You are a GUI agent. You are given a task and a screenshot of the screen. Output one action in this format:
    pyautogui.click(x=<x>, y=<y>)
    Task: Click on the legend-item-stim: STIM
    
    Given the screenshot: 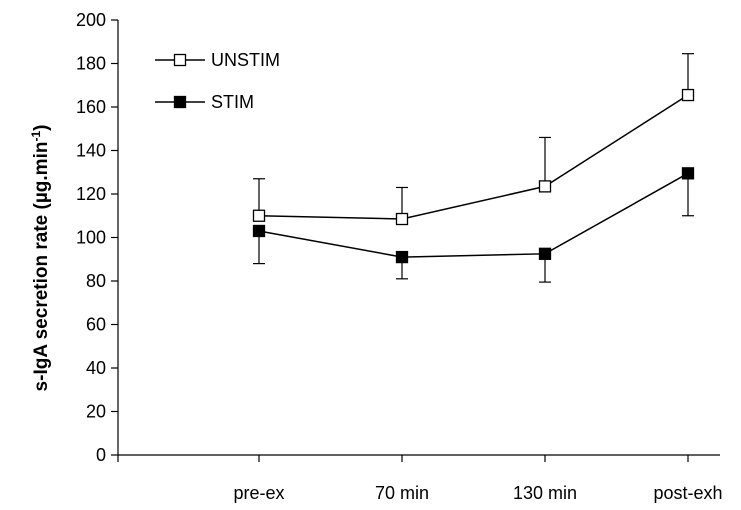 What is the action you would take?
    pyautogui.click(x=204, y=102)
    